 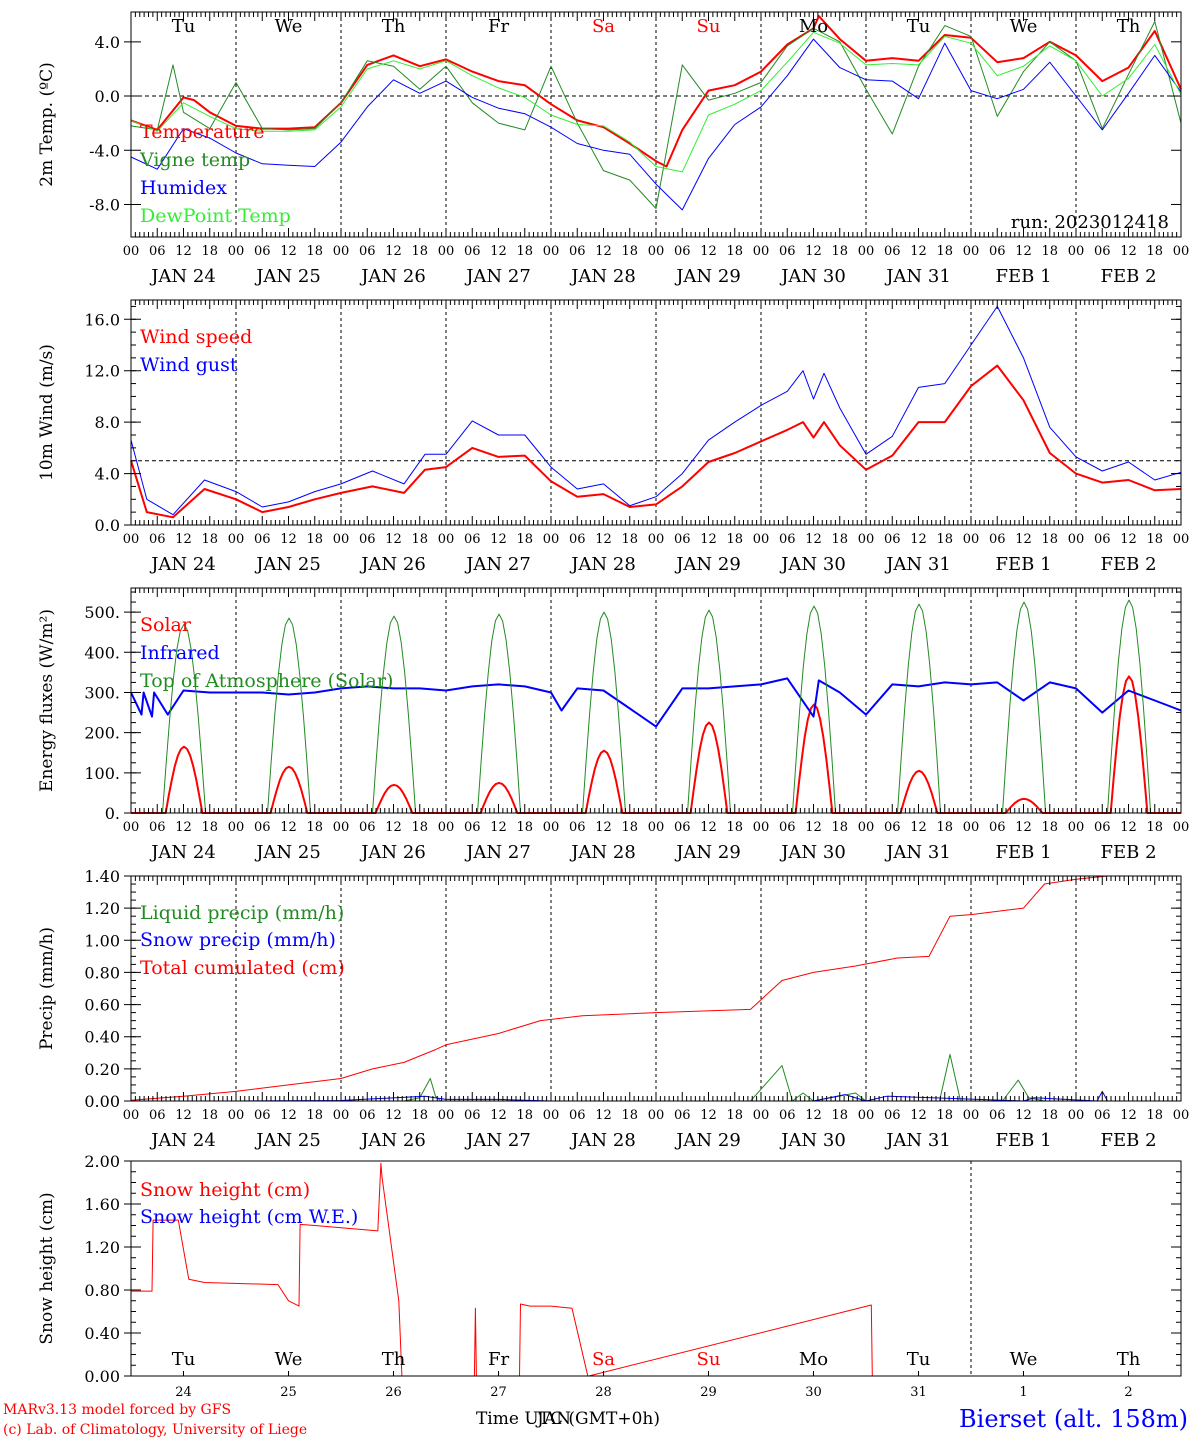 What do you see at coordinates (1128, 564) in the screenshot?
I see `panel-wind-date-label: FEB 2` at bounding box center [1128, 564].